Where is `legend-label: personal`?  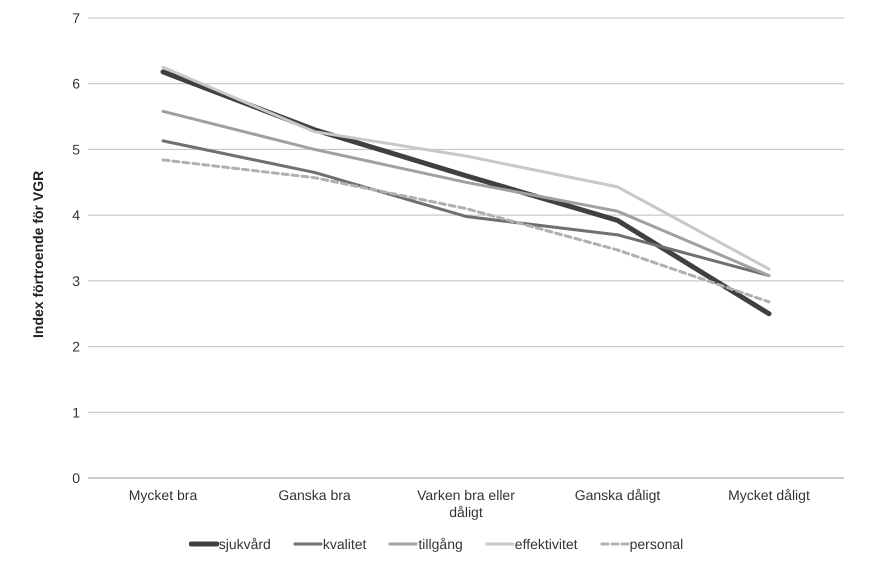
legend-label: personal is located at coordinates (656, 544).